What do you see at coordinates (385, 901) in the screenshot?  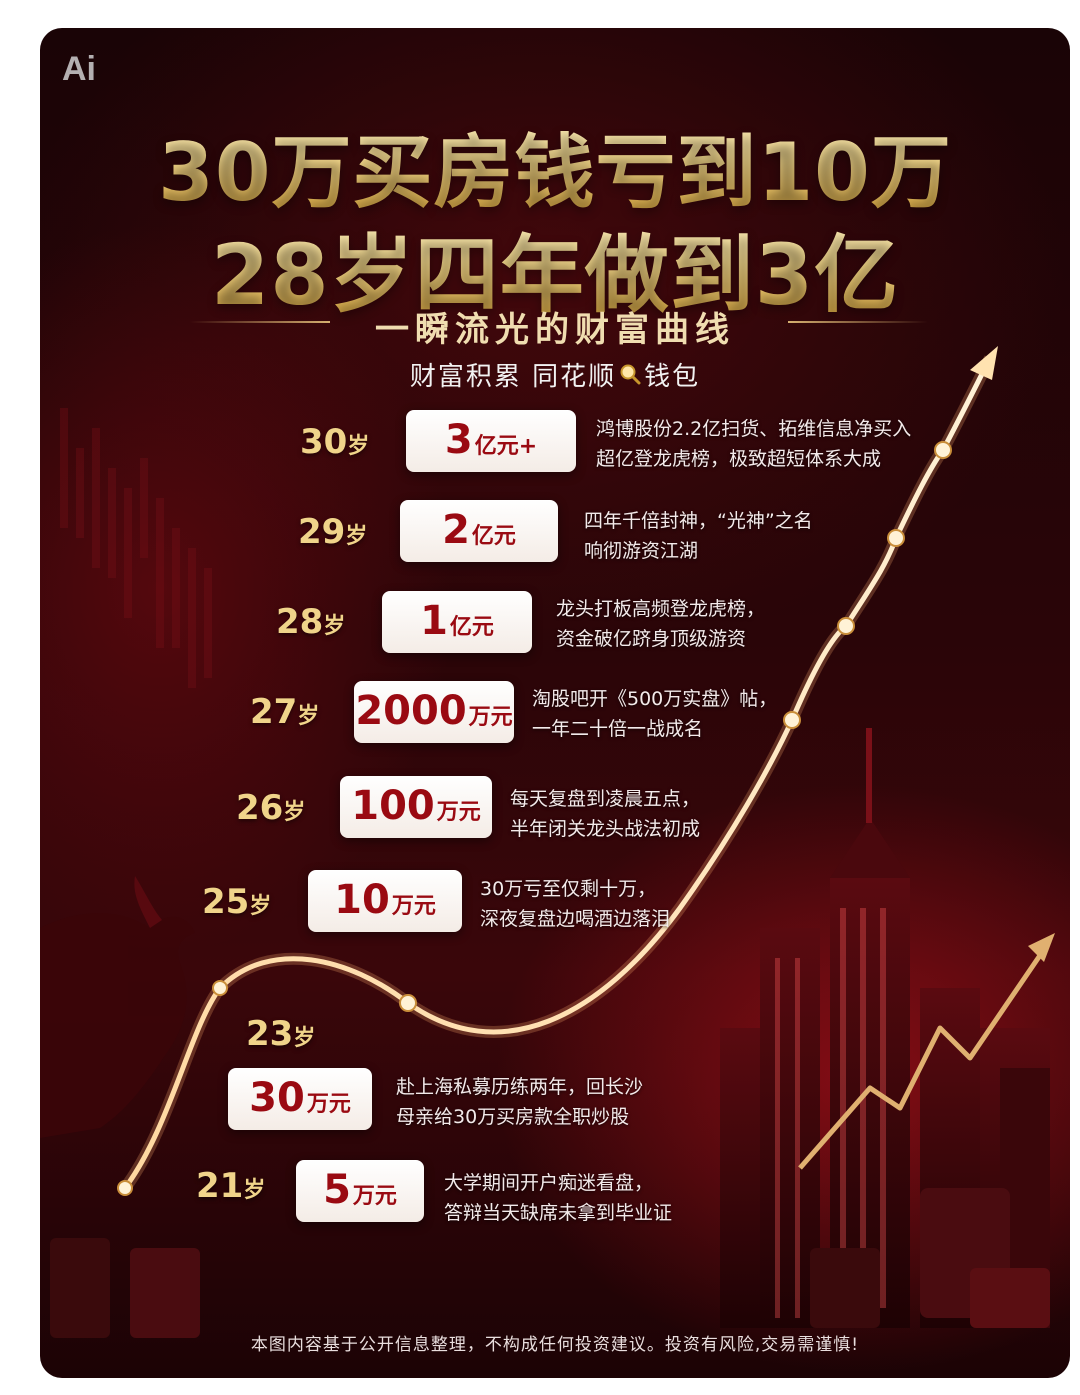 I see `amount-badge: 10 万元` at bounding box center [385, 901].